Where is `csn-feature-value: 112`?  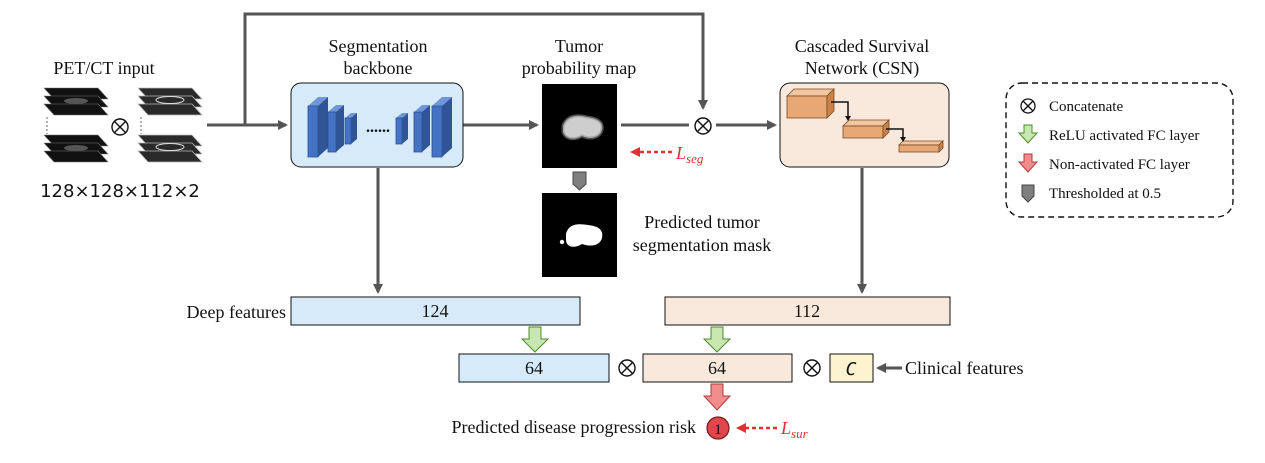
csn-feature-value: 112 is located at coordinates (807, 311).